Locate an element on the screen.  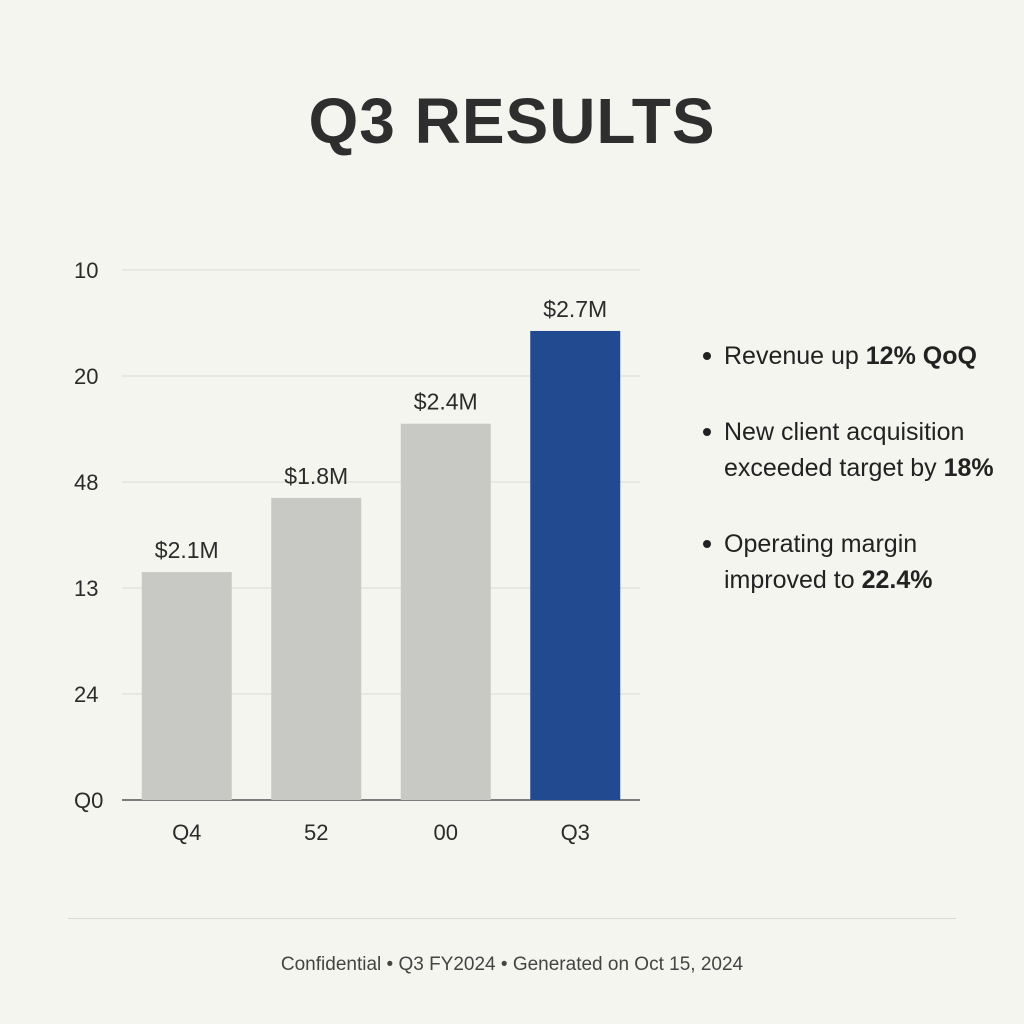
x-axis-ticks: Q4 52 00 Q3 is located at coordinates (381, 832).